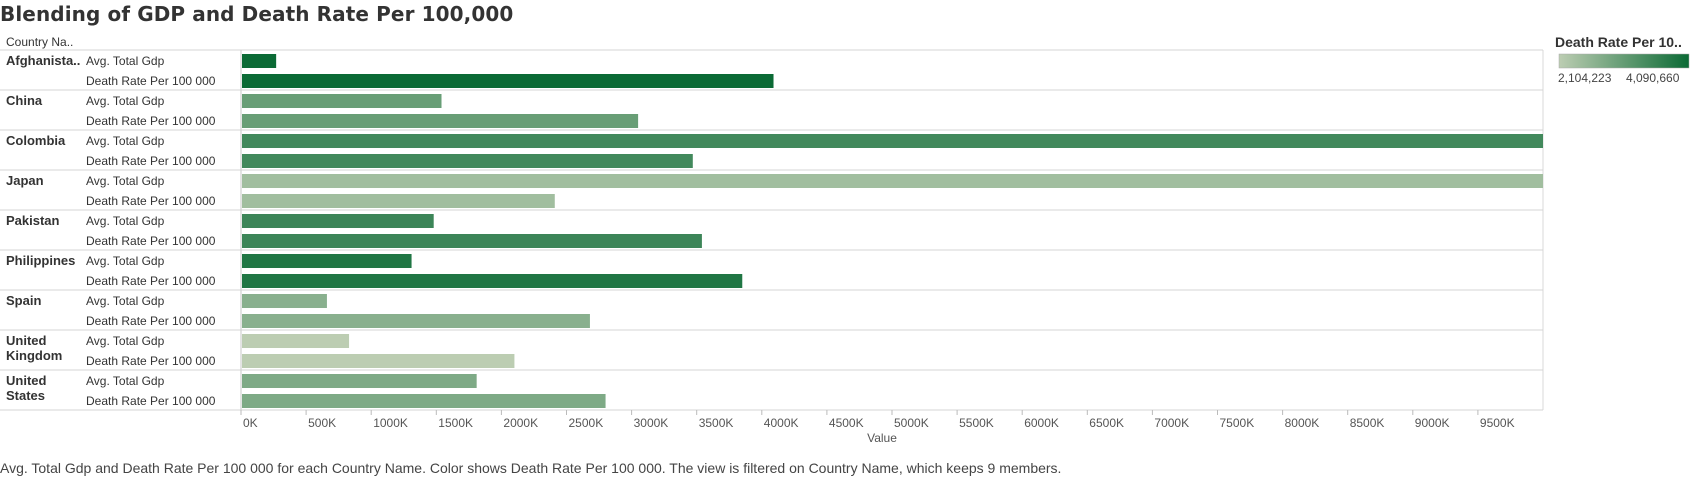 Image resolution: width=1695 pixels, height=478 pixels. I want to click on x-tick-label: 6500K, so click(1106, 423).